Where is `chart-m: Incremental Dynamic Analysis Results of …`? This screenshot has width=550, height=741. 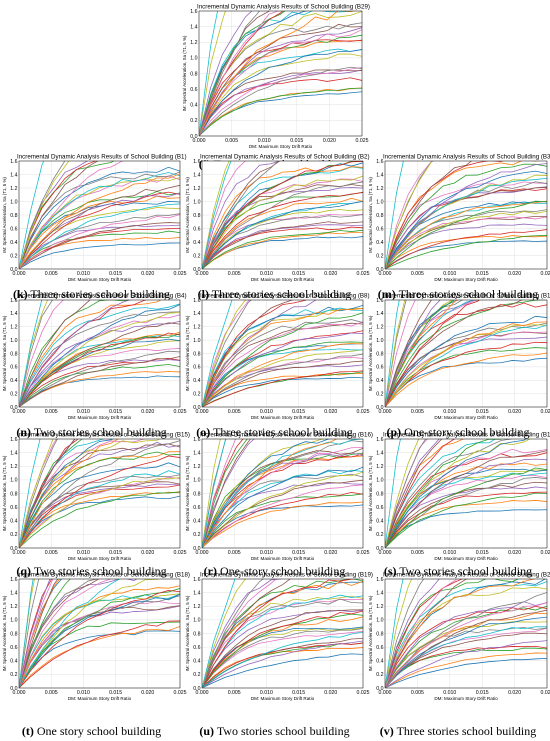 chart-m: Incremental Dynamic Analysis Results of … is located at coordinates (459, 218).